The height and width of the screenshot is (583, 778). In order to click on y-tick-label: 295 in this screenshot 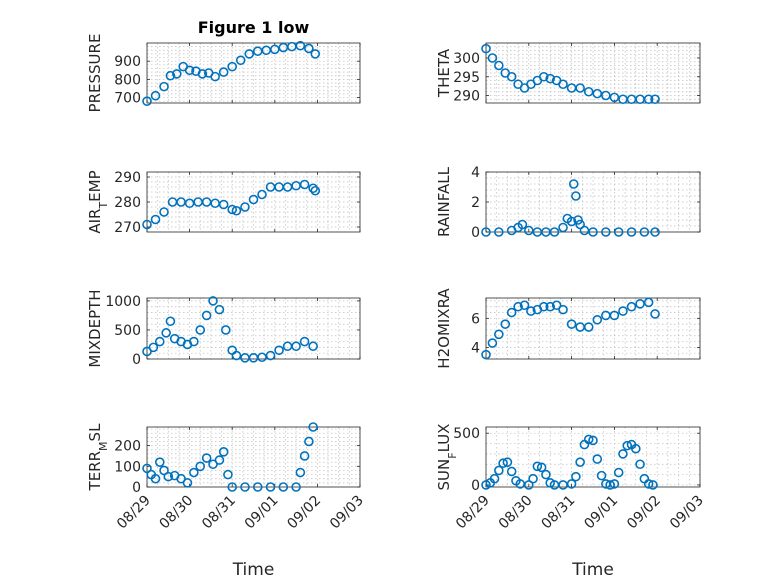, I will do `click(466, 78)`.